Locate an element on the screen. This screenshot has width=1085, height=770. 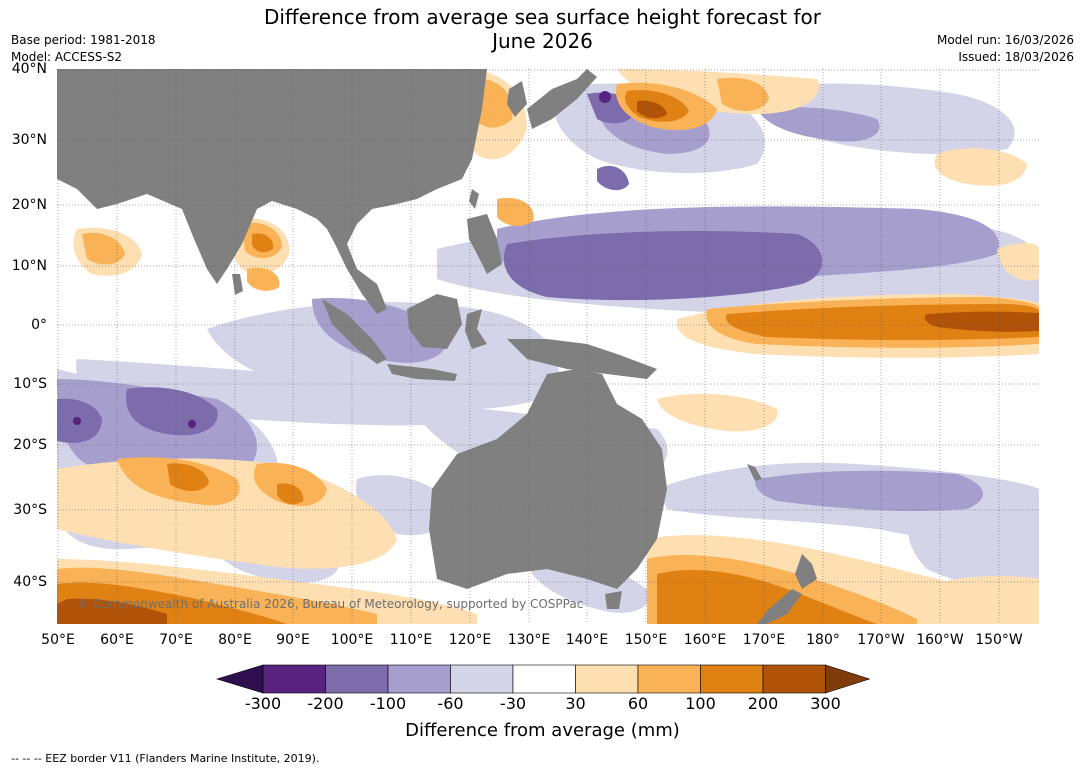
land-sulawesi is located at coordinates (476, 329).